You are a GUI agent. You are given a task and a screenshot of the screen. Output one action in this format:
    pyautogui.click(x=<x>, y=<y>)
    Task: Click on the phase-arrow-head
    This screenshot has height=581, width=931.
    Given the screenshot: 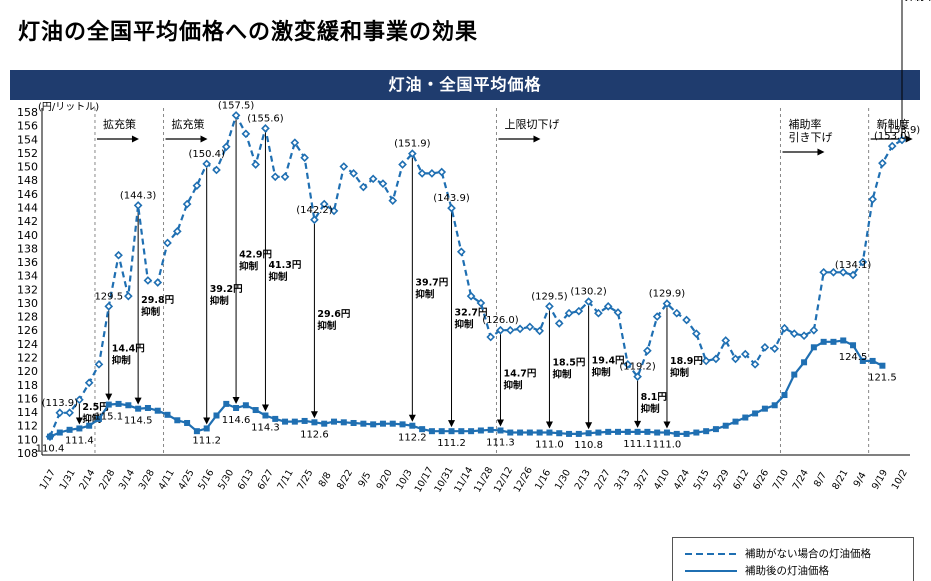 What is the action you would take?
    pyautogui.click(x=135, y=139)
    